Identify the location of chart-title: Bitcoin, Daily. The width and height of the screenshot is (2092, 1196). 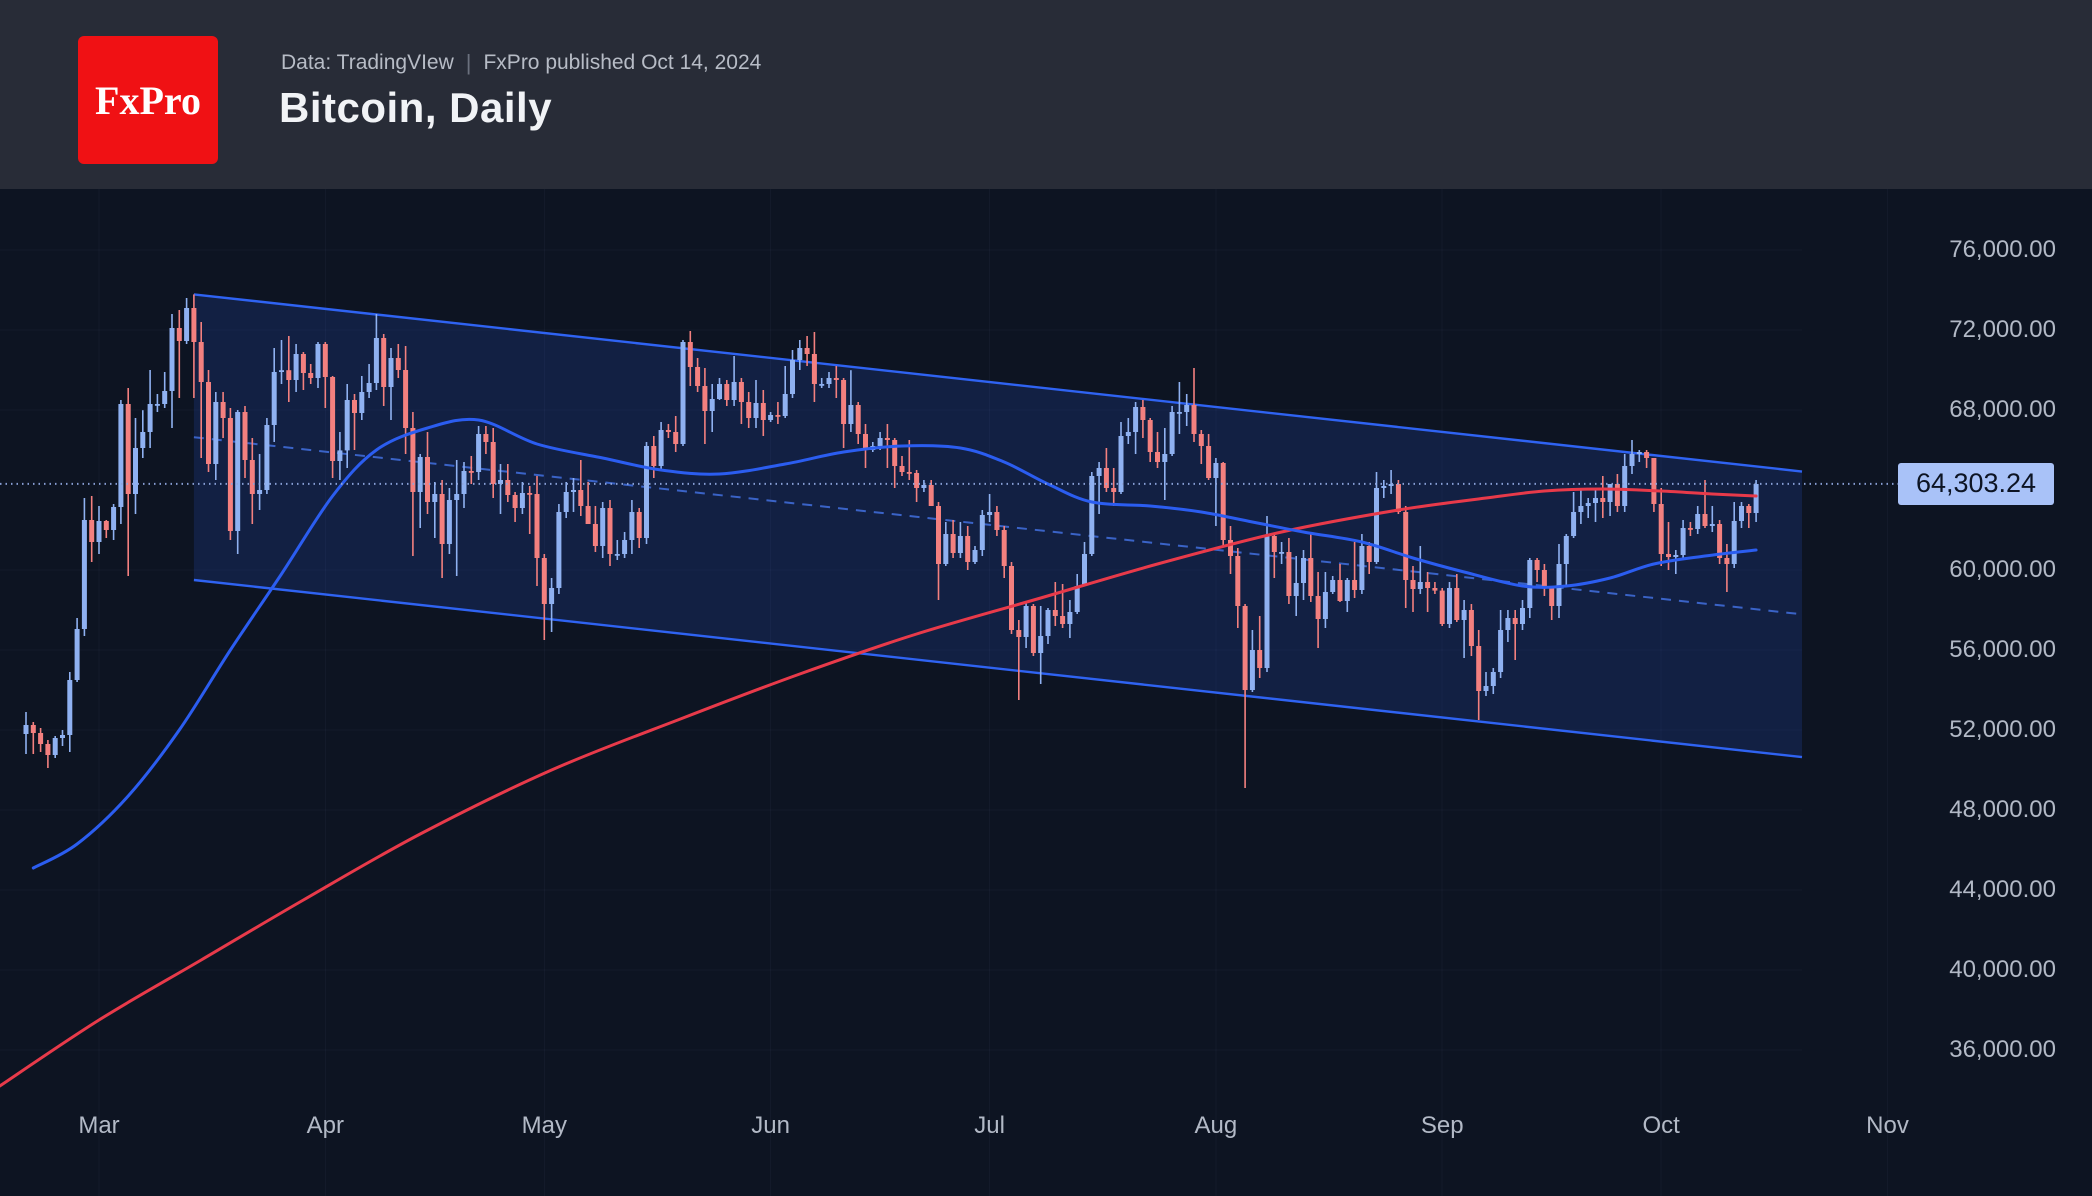
(416, 107).